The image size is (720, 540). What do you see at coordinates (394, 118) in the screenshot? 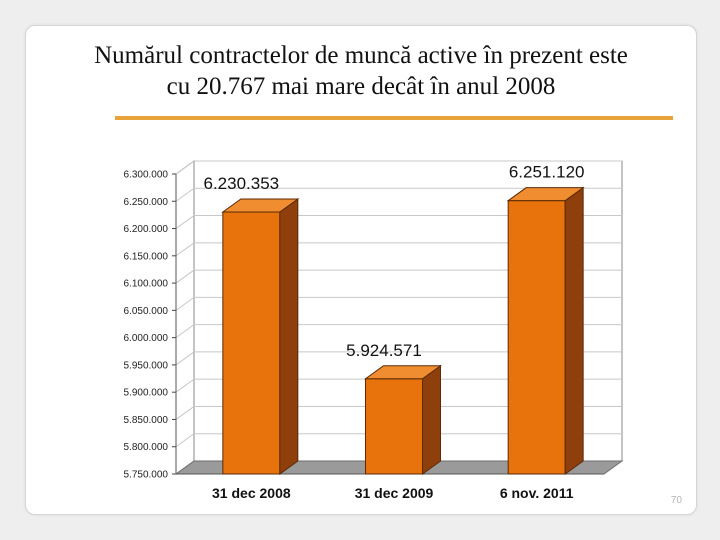
I see `title-underline` at bounding box center [394, 118].